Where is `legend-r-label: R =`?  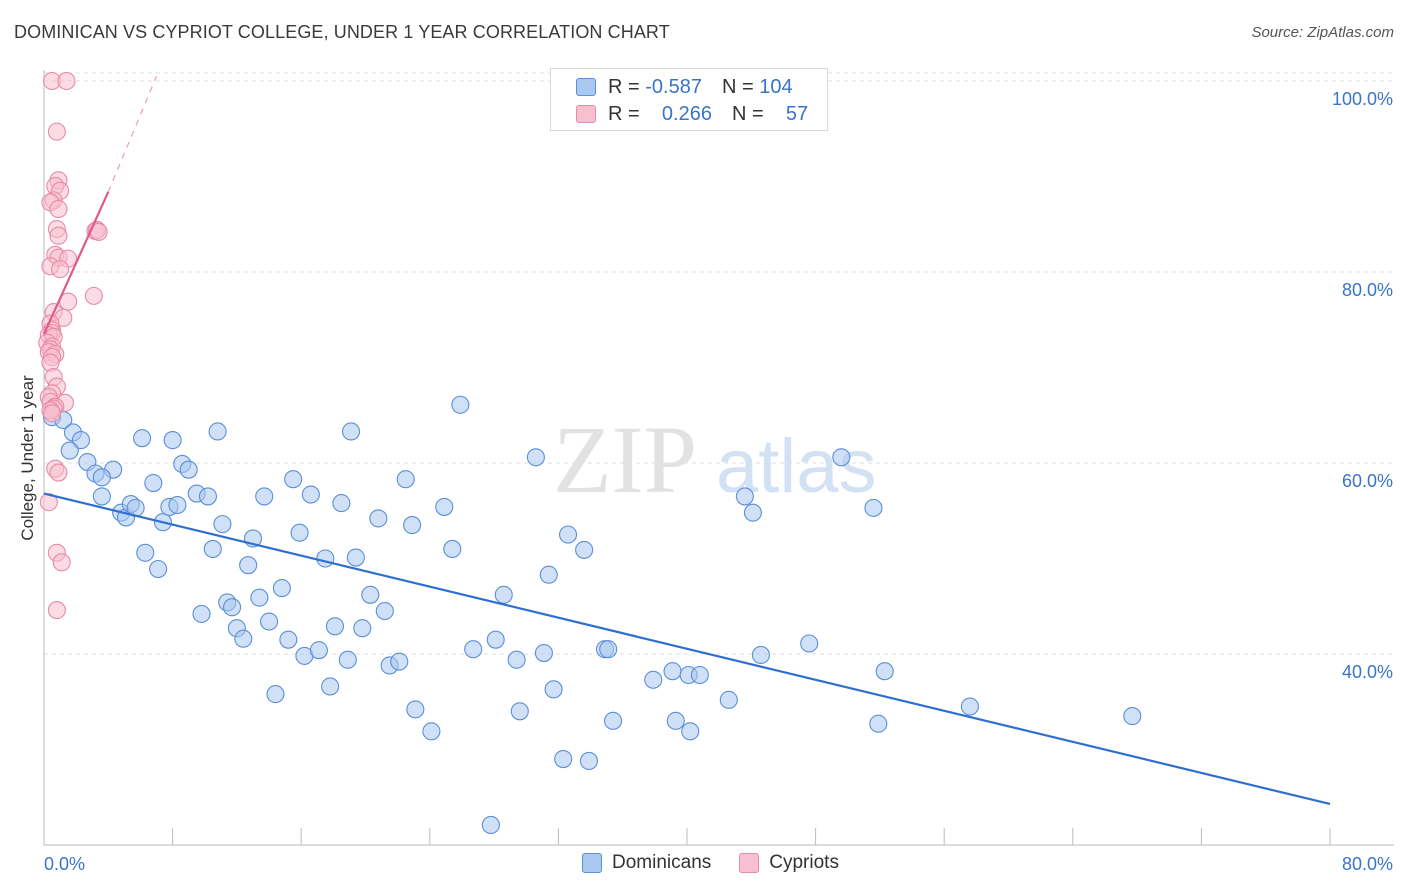 legend-r-label: R = is located at coordinates (624, 86).